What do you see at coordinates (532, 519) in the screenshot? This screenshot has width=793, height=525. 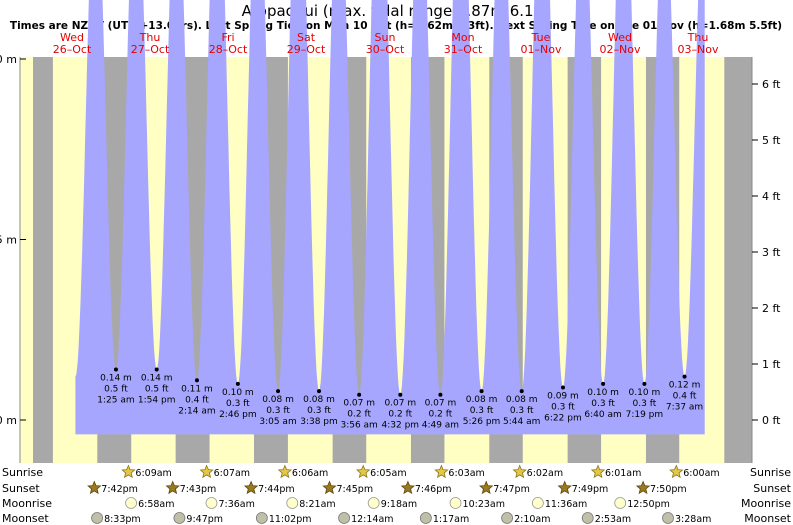 I see `moonset-time: 2:10am` at bounding box center [532, 519].